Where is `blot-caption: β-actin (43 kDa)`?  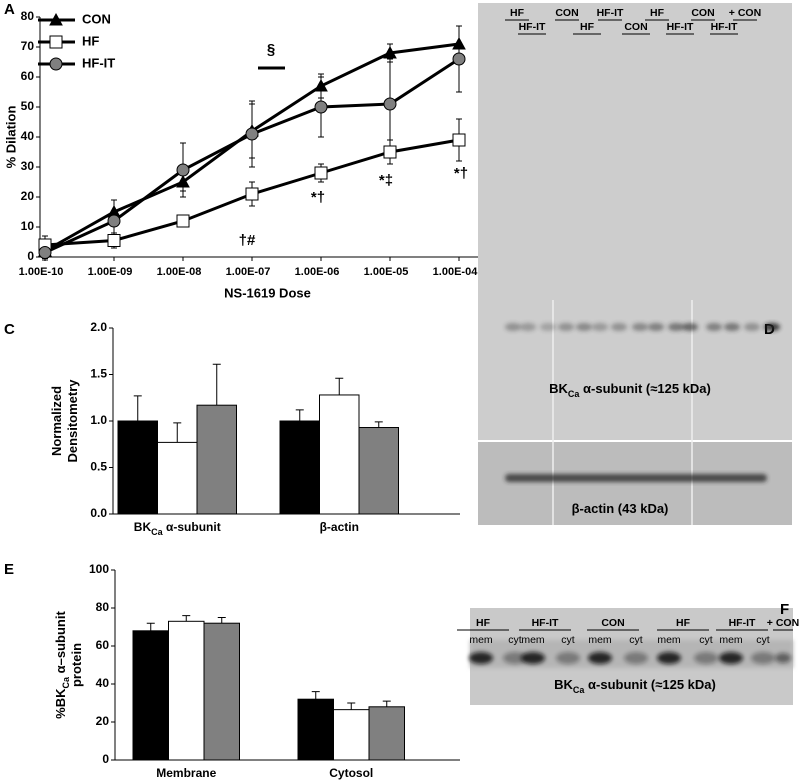 blot-caption: β-actin (43 kDa) is located at coordinates (620, 508).